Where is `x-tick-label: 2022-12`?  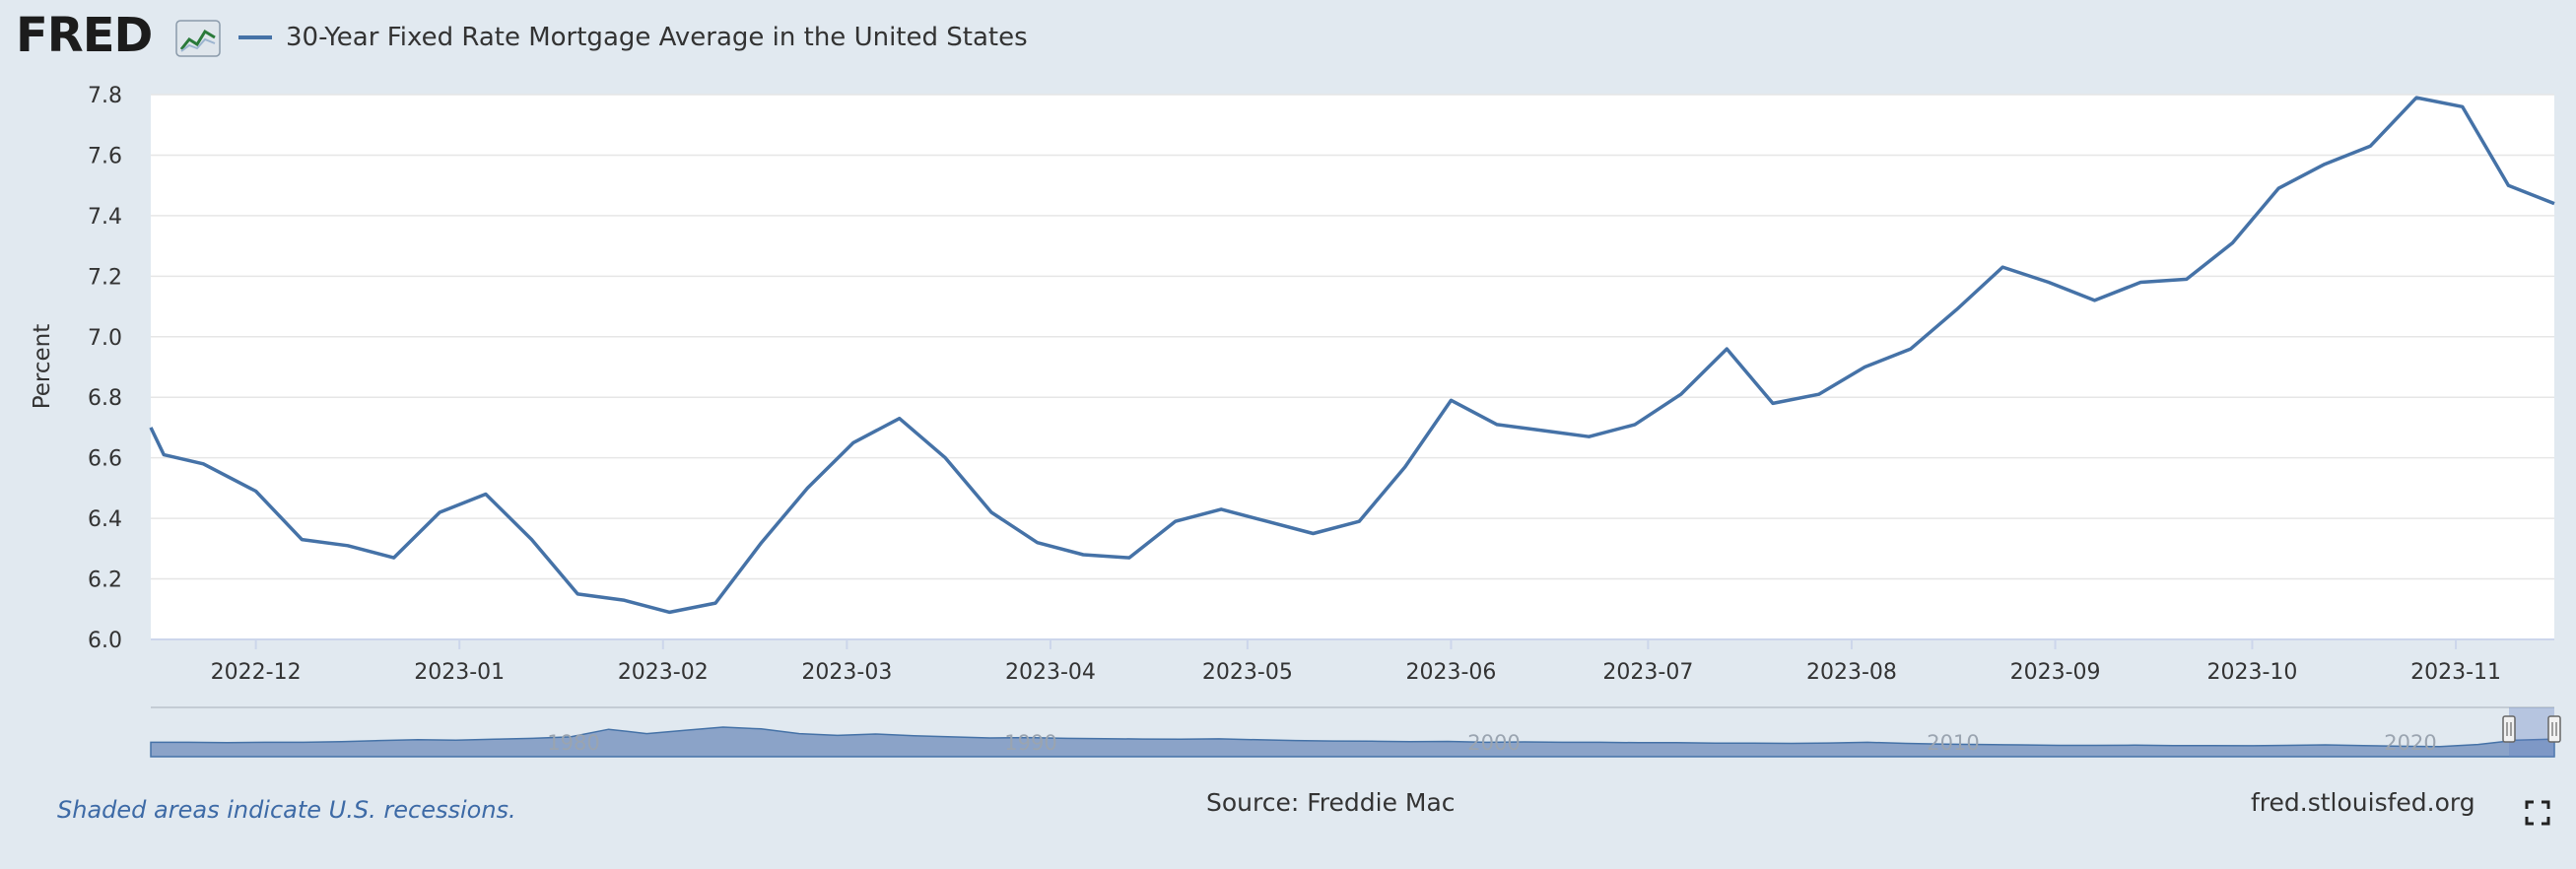
x-tick-label: 2022-12 is located at coordinates (256, 672).